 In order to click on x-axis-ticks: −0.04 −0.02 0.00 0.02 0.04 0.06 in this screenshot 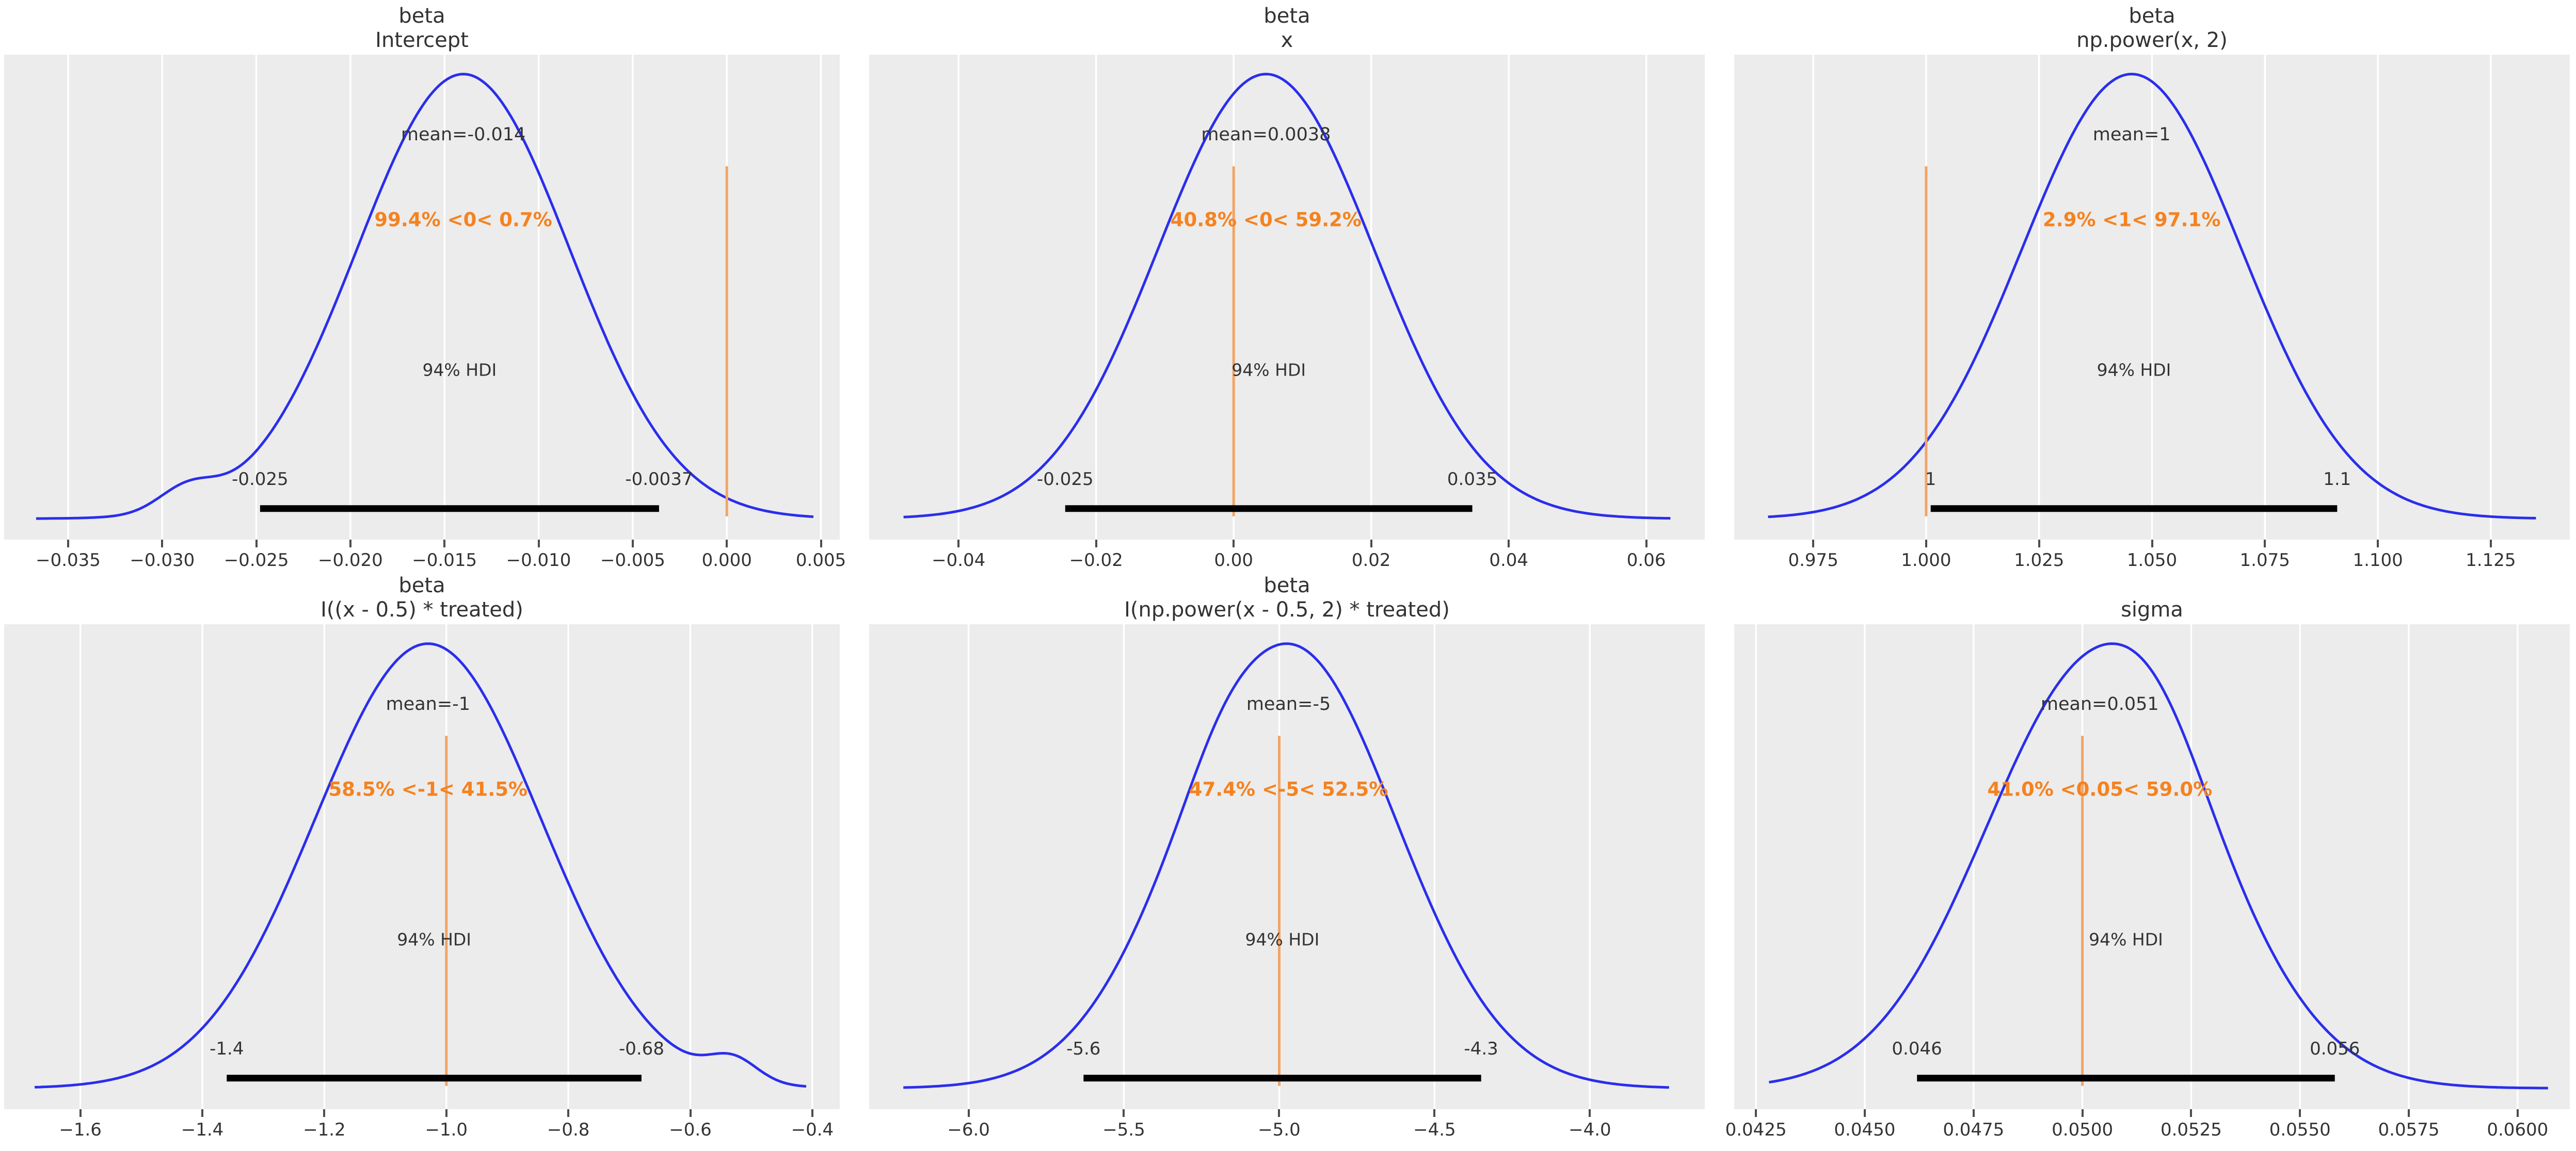, I will do `click(1287, 556)`.